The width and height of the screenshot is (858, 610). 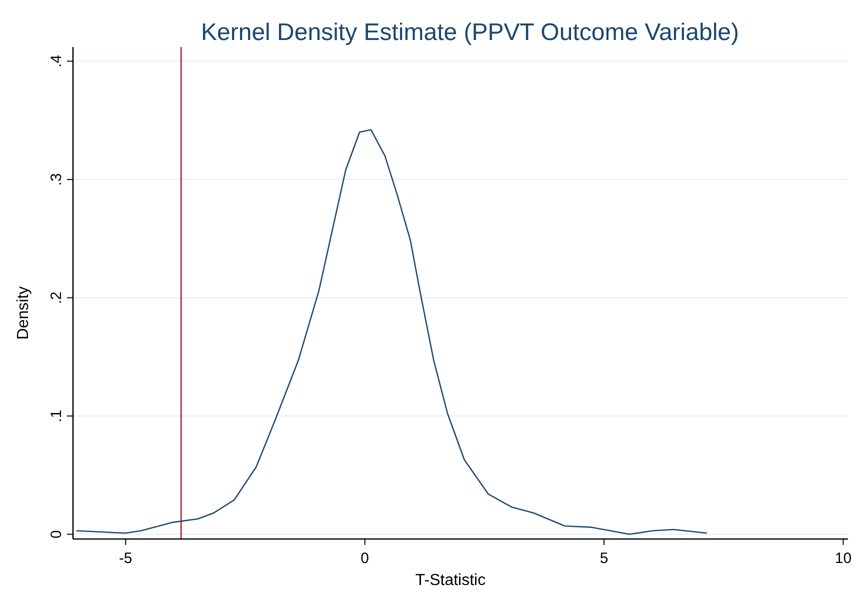 What do you see at coordinates (56, 534) in the screenshot?
I see `y-tick-label: 0` at bounding box center [56, 534].